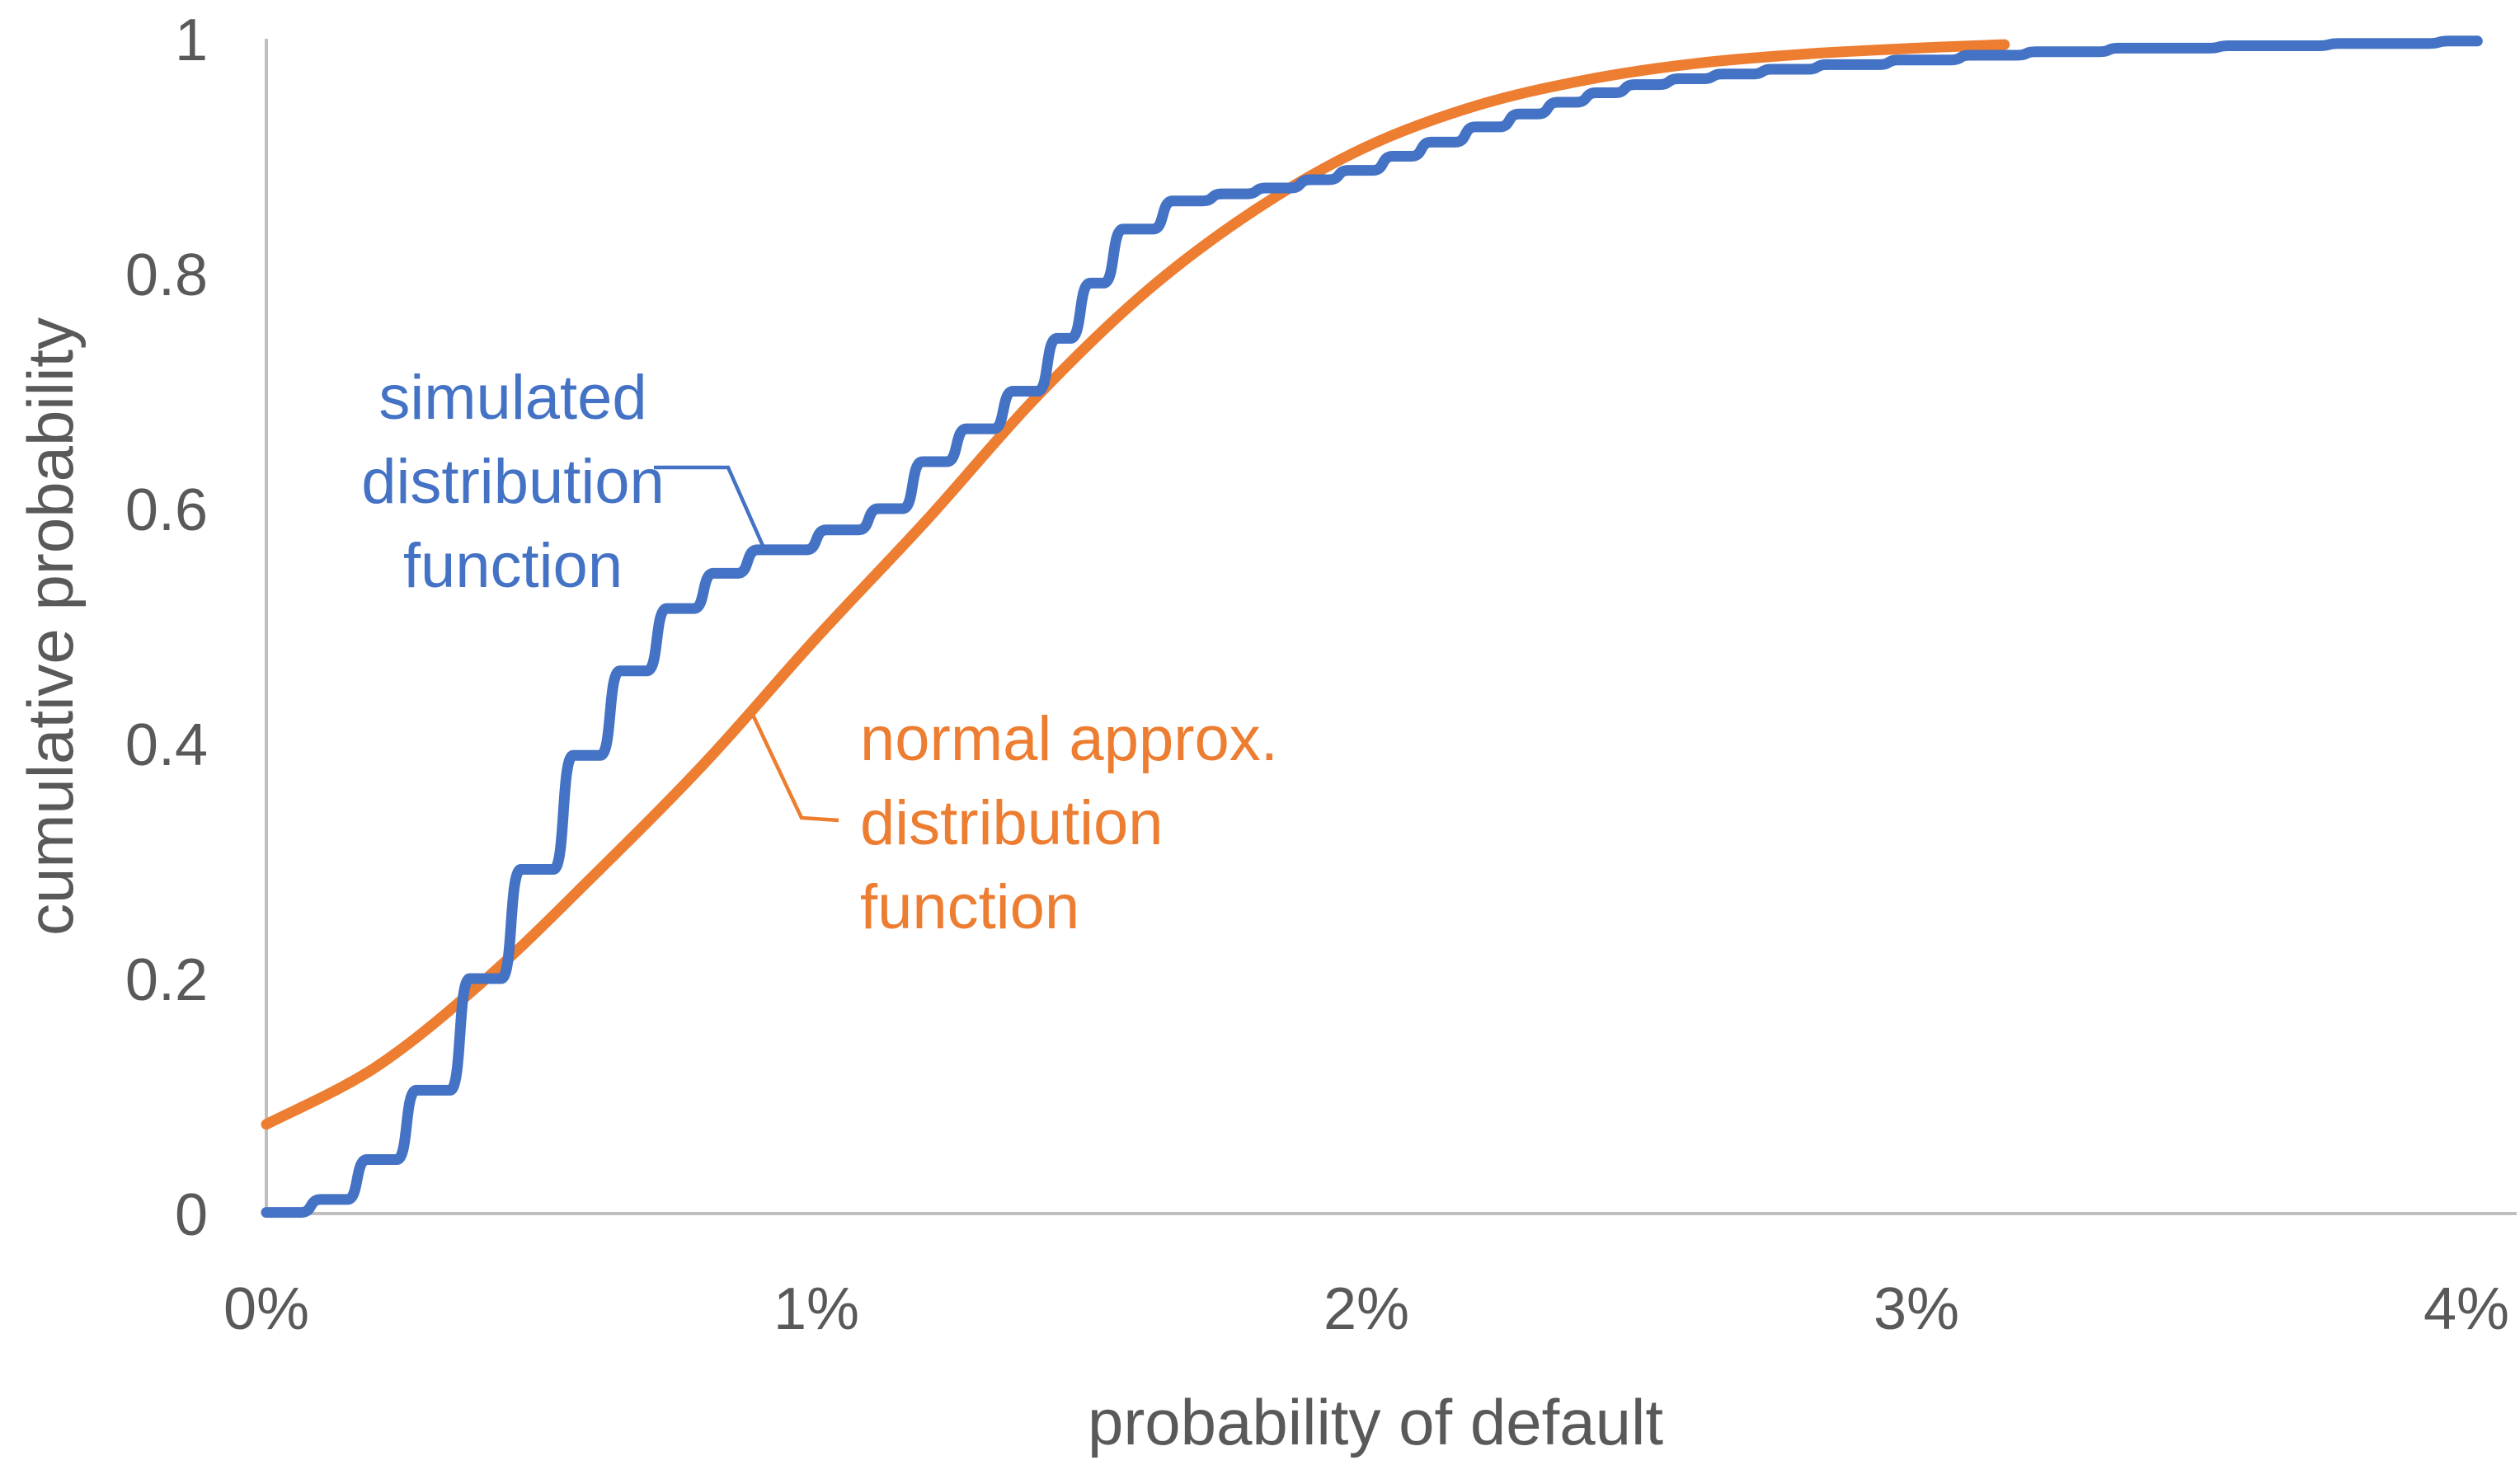 The height and width of the screenshot is (1465, 2520). What do you see at coordinates (816, 1309) in the screenshot?
I see `x-tick-label: 1%` at bounding box center [816, 1309].